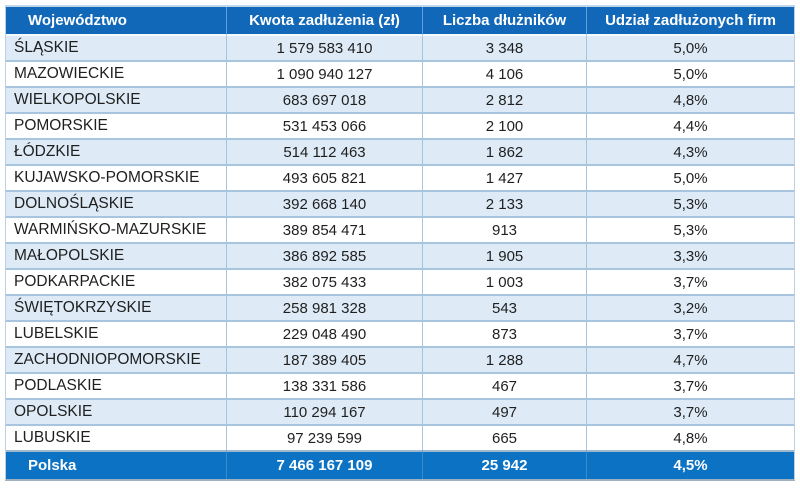 The image size is (800, 489). I want to click on cell-kwota-zadluzenia: 514 112 463, so click(325, 153).